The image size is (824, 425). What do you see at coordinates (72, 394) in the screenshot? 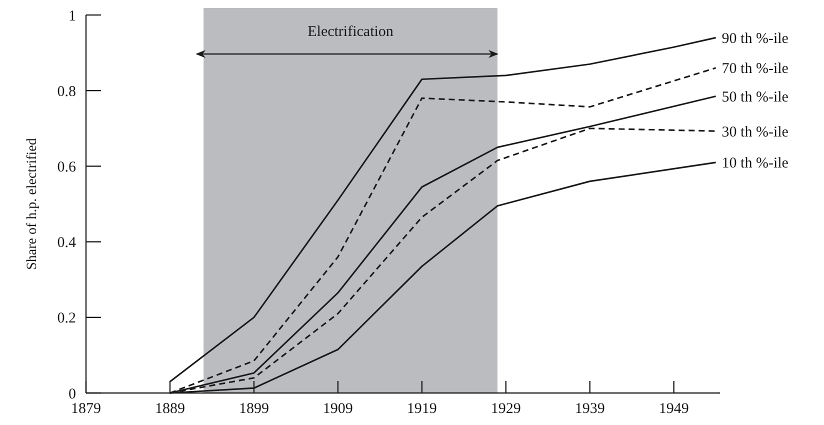
I see `y-tick-label: 0` at bounding box center [72, 394].